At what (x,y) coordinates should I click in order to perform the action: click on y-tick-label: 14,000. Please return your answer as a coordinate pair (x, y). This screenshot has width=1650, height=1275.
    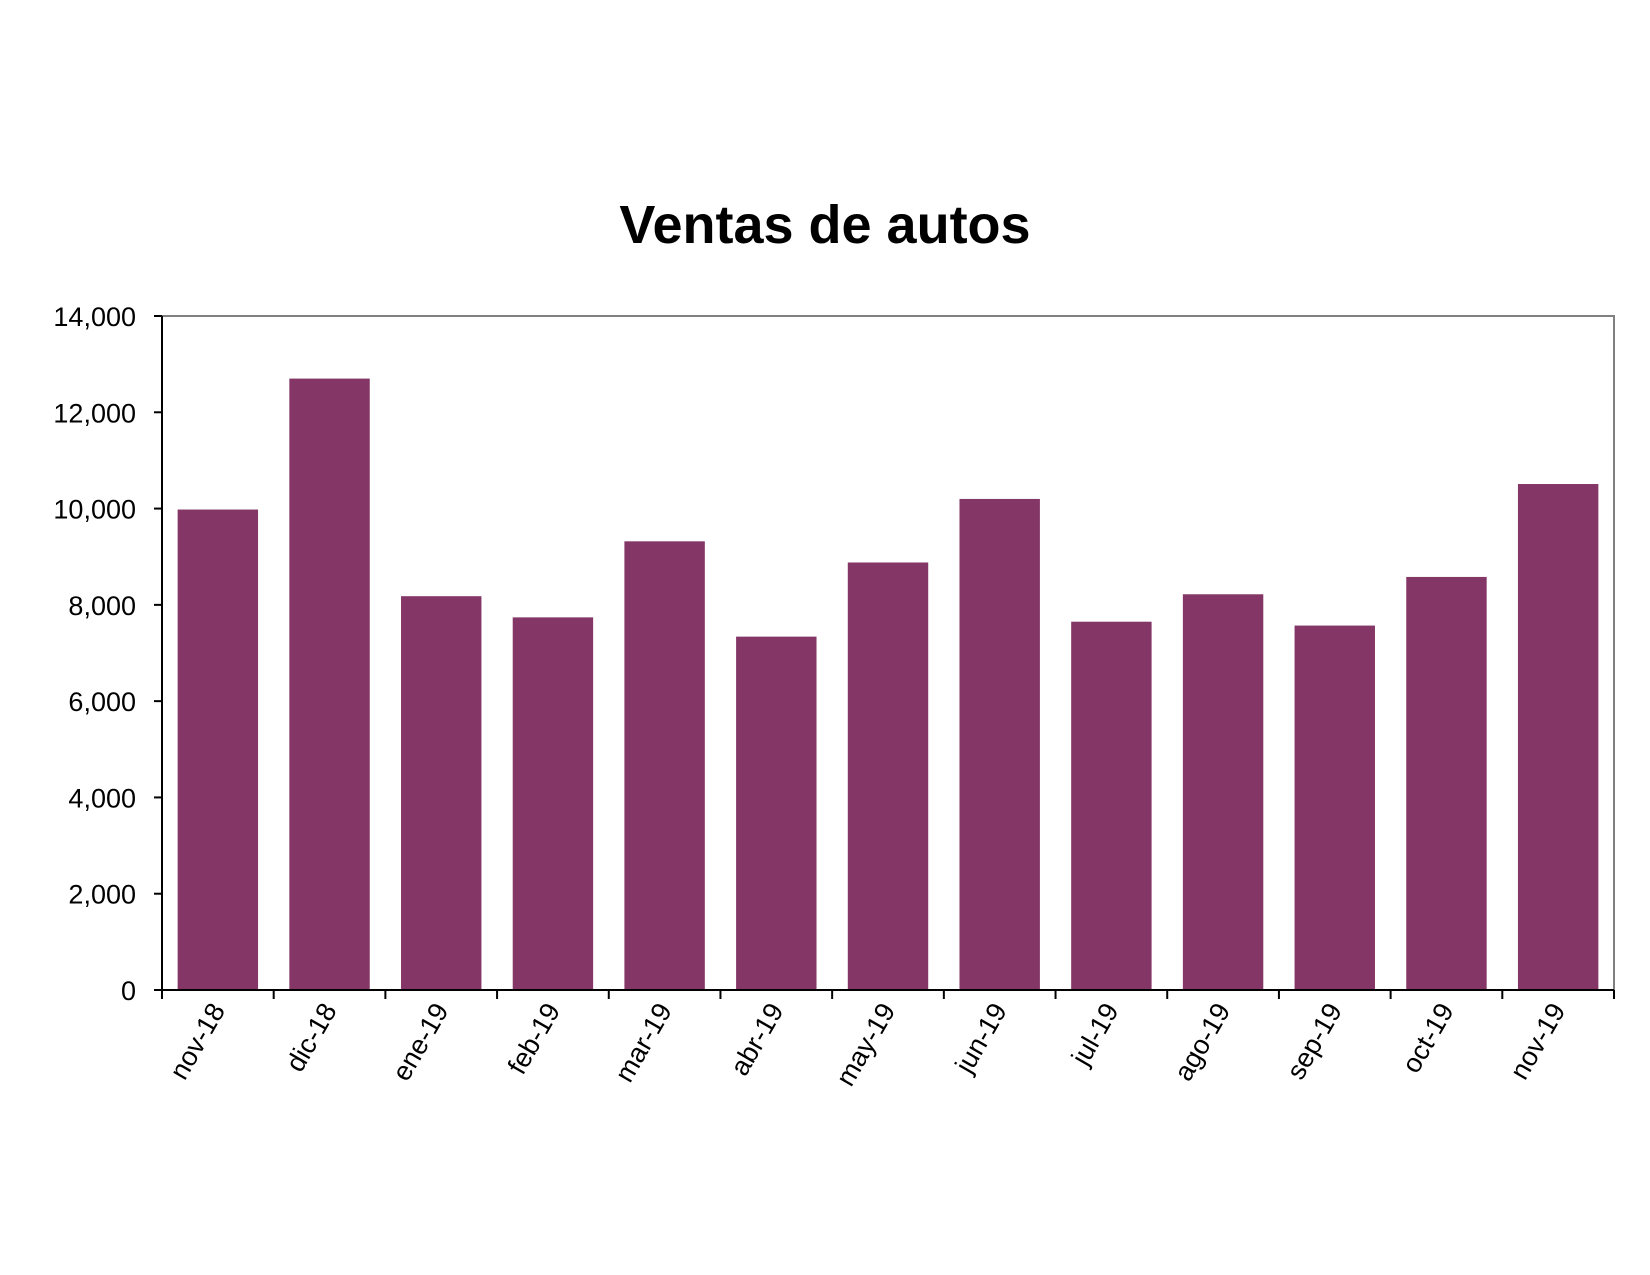
    Looking at the image, I should click on (94, 317).